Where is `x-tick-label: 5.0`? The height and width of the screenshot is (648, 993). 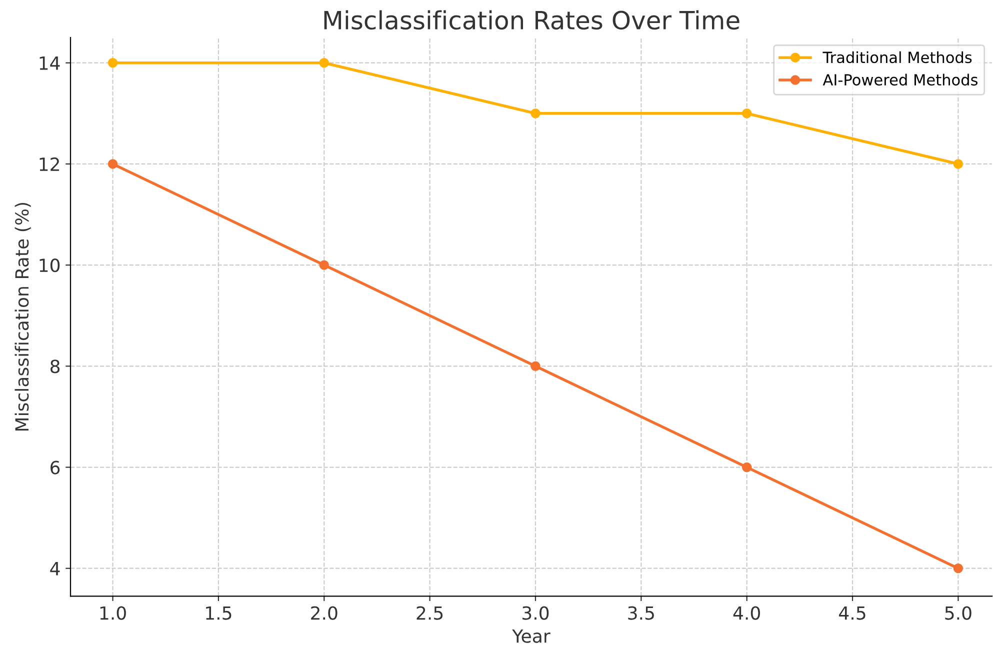 x-tick-label: 5.0 is located at coordinates (958, 613).